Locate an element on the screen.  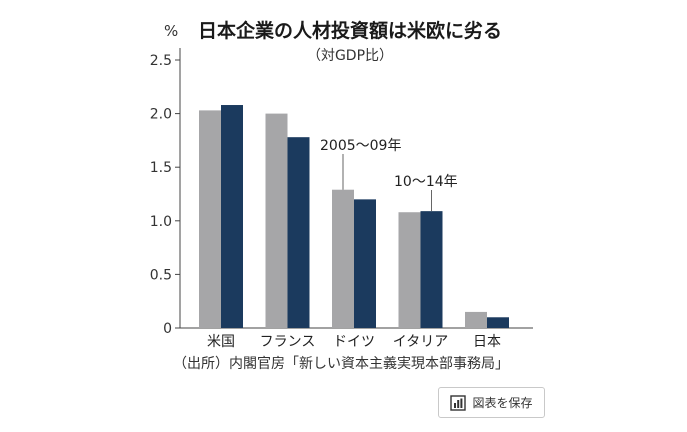
save-chart-button: 図表を保存 is located at coordinates (491, 402).